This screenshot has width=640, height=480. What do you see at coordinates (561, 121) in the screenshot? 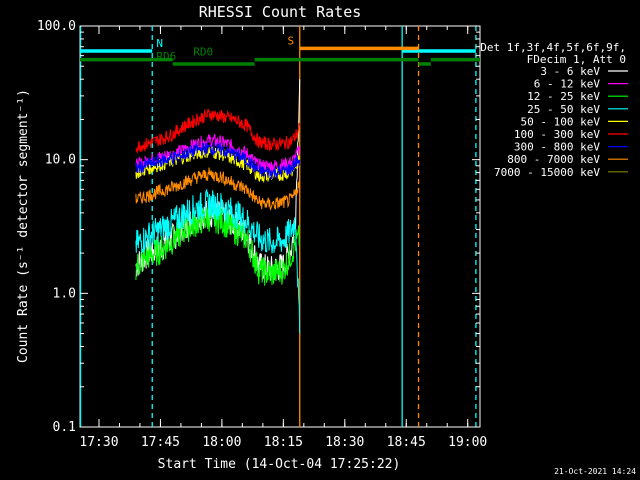
I see `legend-label: 50 - 100 keV` at bounding box center [561, 121].